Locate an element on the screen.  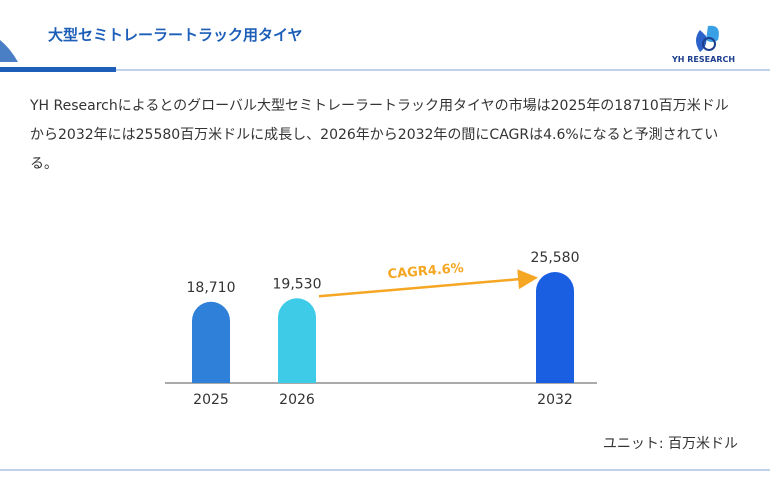
cagr-arrow is located at coordinates (428, 283).